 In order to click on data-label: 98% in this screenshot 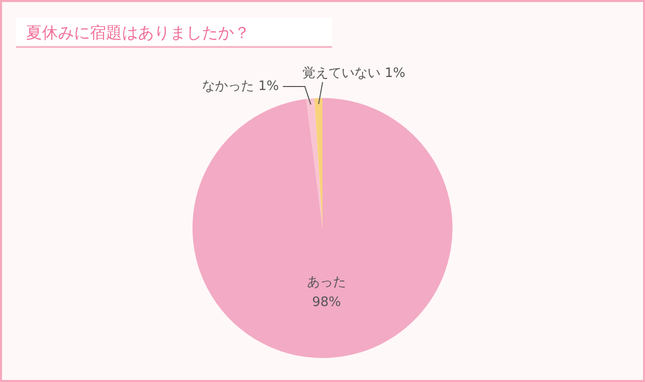, I will do `click(327, 302)`.